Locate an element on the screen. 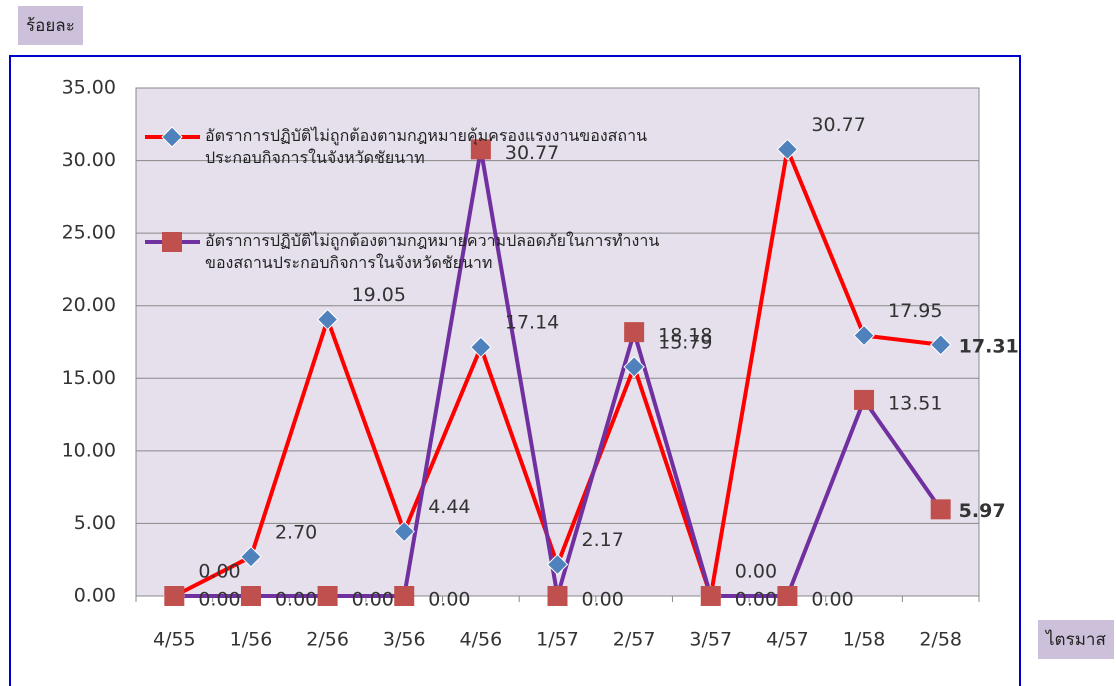 Image resolution: width=1116 pixels, height=686 pixels. data-label: 2.70 is located at coordinates (296, 532).